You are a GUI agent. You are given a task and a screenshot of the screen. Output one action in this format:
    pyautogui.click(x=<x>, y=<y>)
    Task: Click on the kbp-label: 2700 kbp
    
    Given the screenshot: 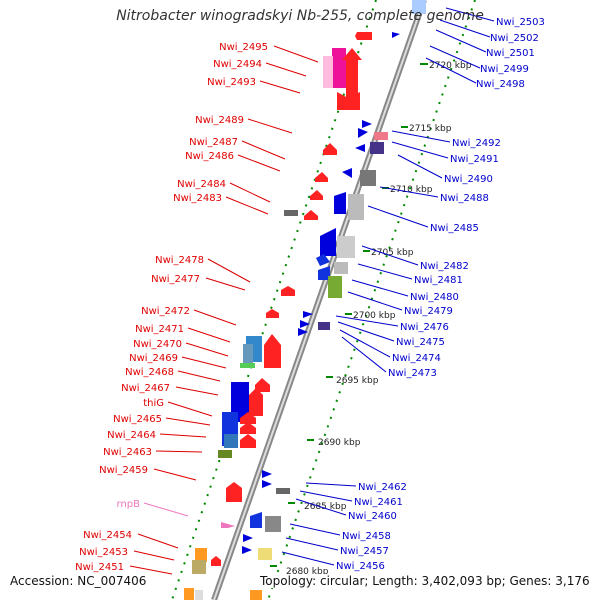 What is the action you would take?
    pyautogui.click(x=374, y=316)
    